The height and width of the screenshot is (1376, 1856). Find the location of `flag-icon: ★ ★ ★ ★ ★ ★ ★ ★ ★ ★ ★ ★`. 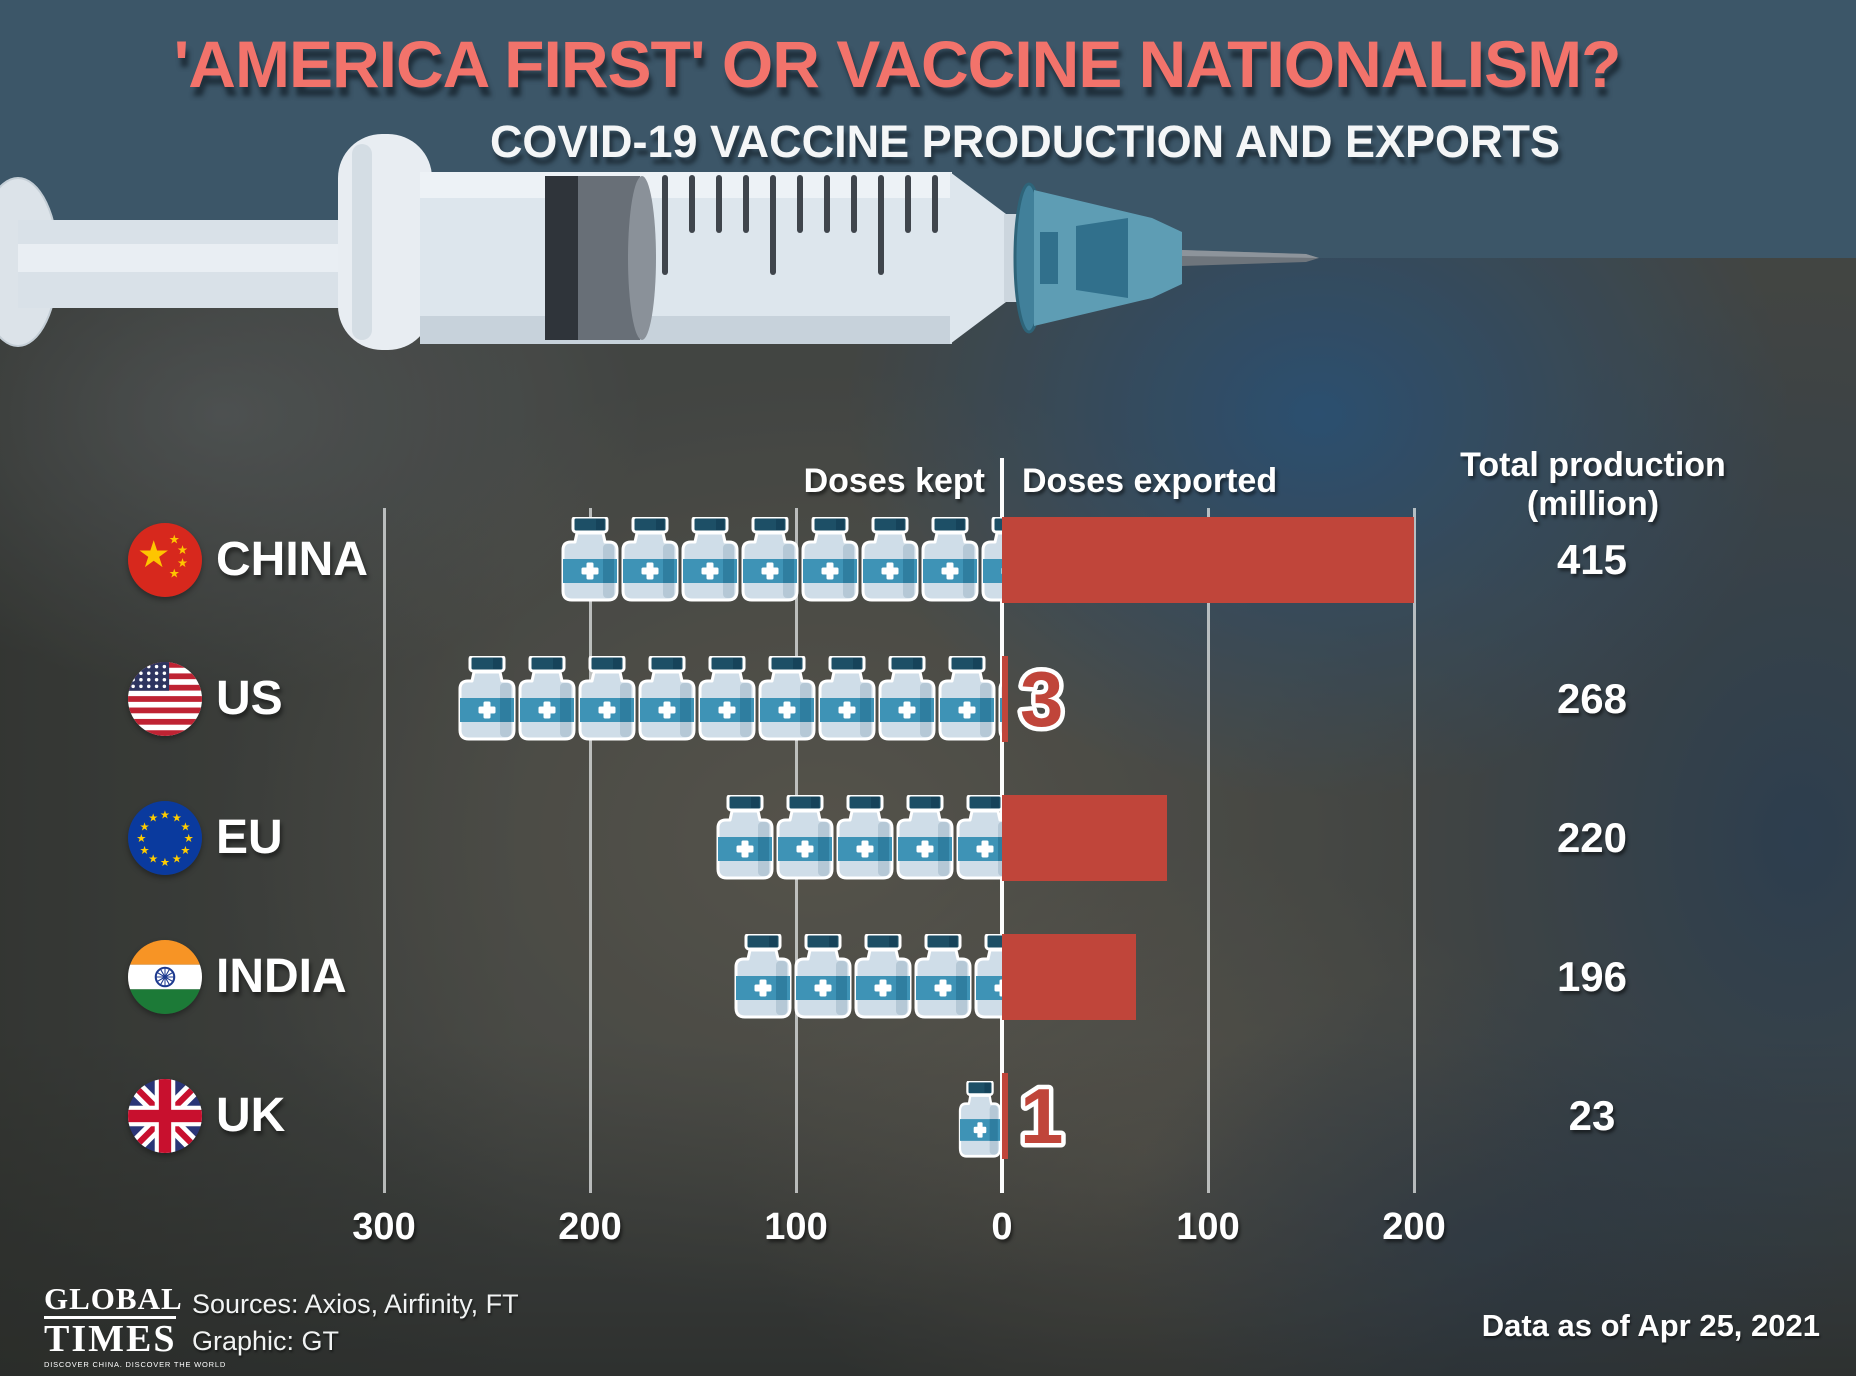

flag-icon: ★ ★ ★ ★ ★ ★ ★ ★ ★ ★ ★ ★ is located at coordinates (165, 838).